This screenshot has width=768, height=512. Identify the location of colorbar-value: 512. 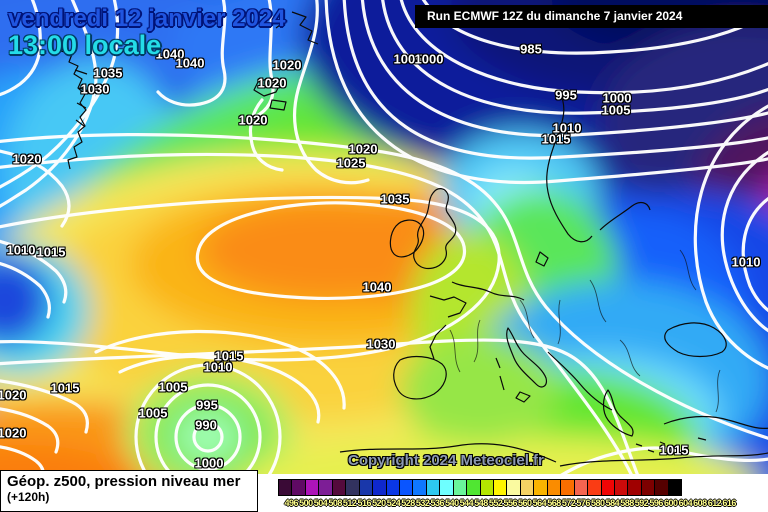
(349, 503).